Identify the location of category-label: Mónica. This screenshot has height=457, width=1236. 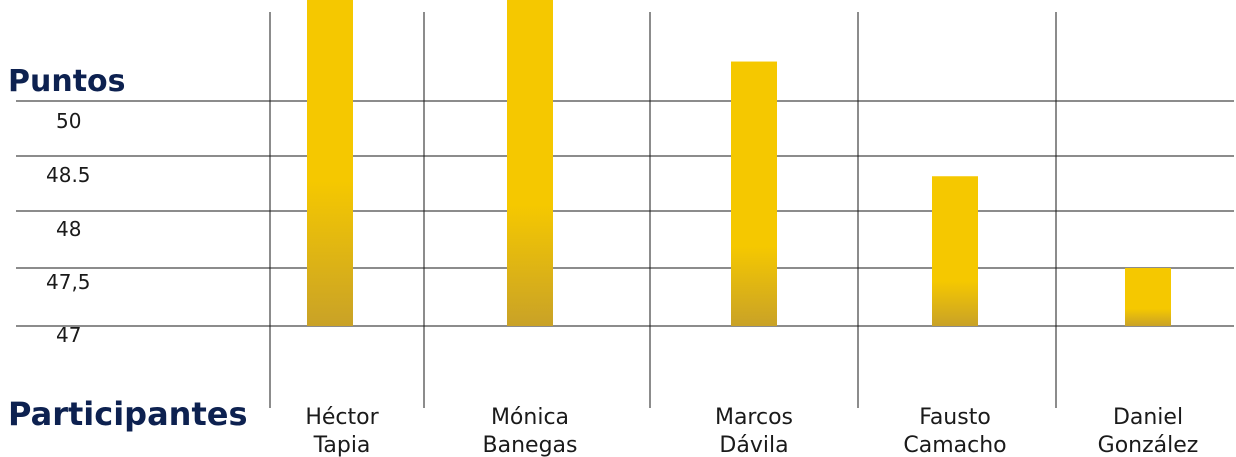
(530, 417).